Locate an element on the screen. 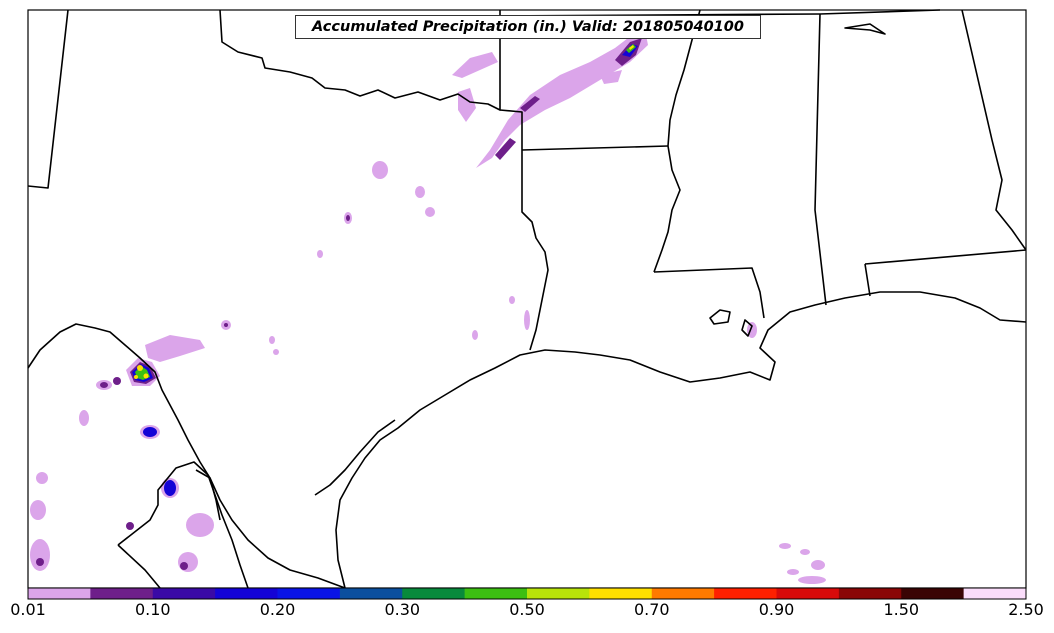  colorbar-tick-label: 0.50 is located at coordinates (527, 609).